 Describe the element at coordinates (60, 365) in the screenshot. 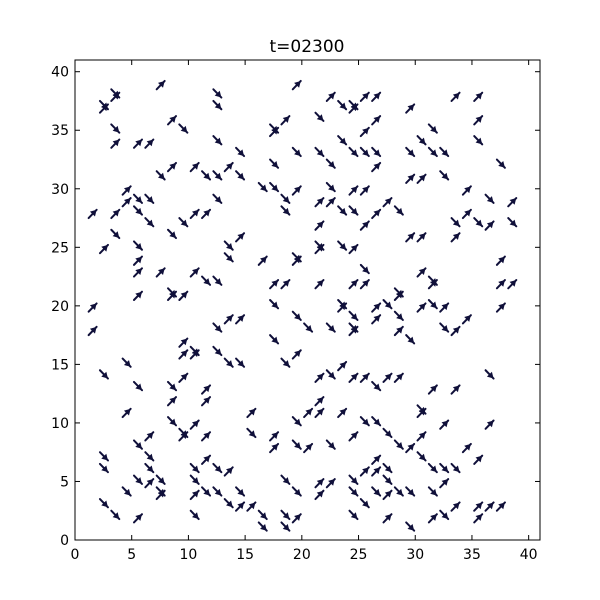

I see `y-tick-label: 15` at that location.